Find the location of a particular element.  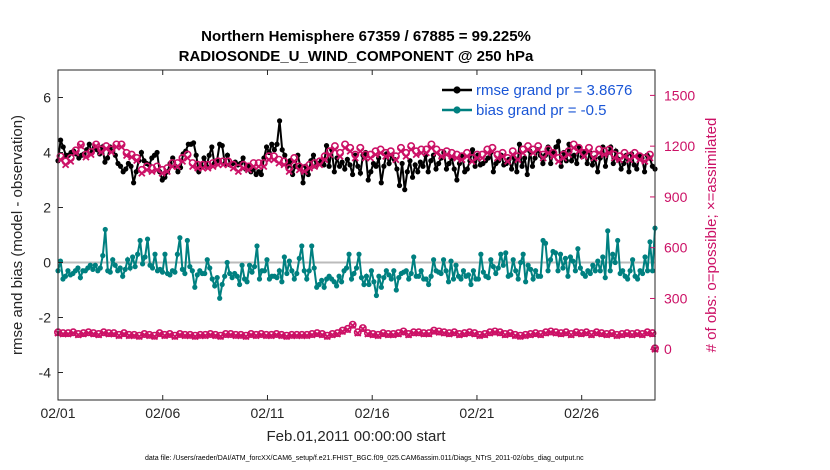

legend-rmse-marker is located at coordinates (457, 90).